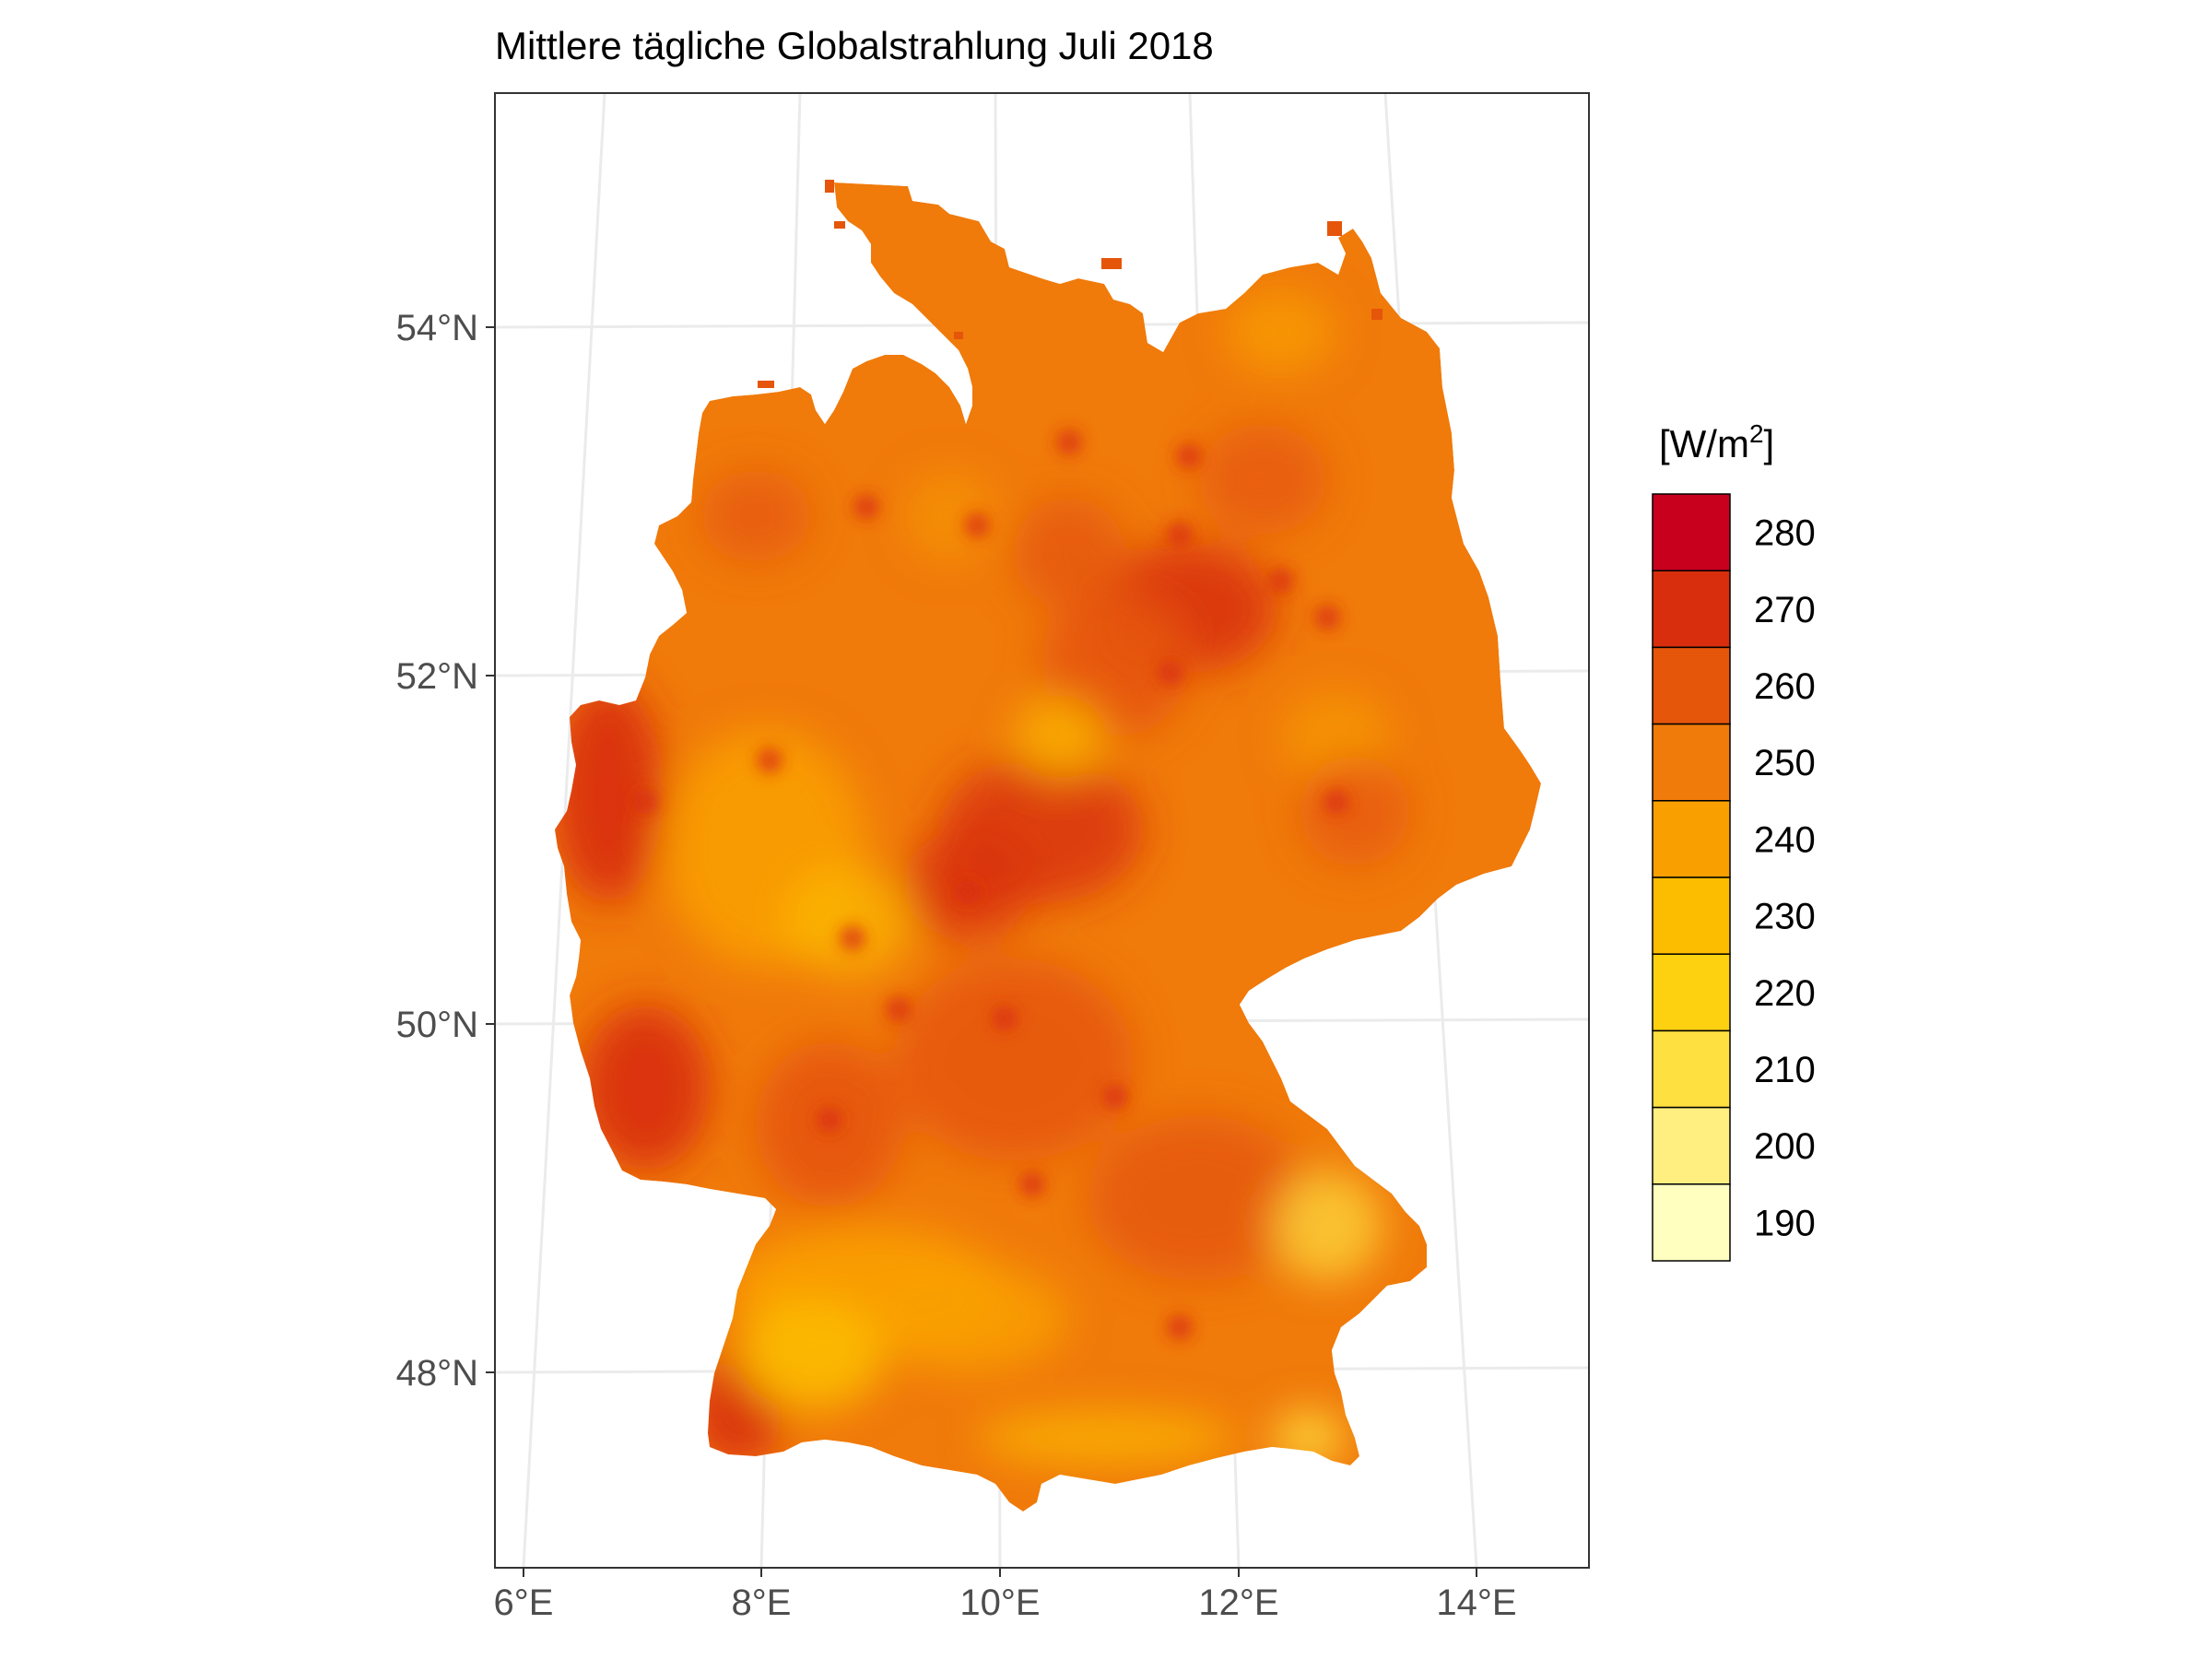 This screenshot has width=2212, height=1659. Describe the element at coordinates (524, 1603) in the screenshot. I see `x-tick-label: 6°E` at that location.